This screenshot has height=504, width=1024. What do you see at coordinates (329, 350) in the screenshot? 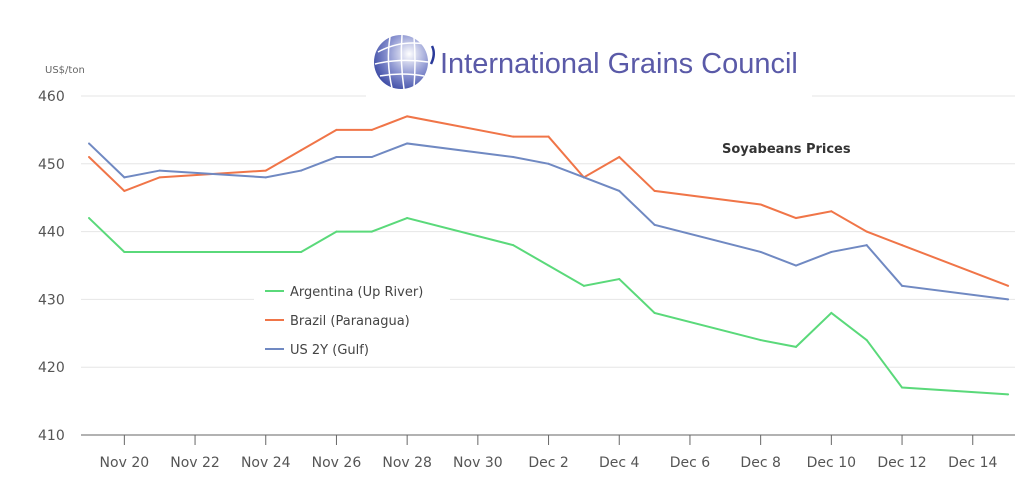
I see `legend-label: US 2Y (Gulf)` at bounding box center [329, 350].